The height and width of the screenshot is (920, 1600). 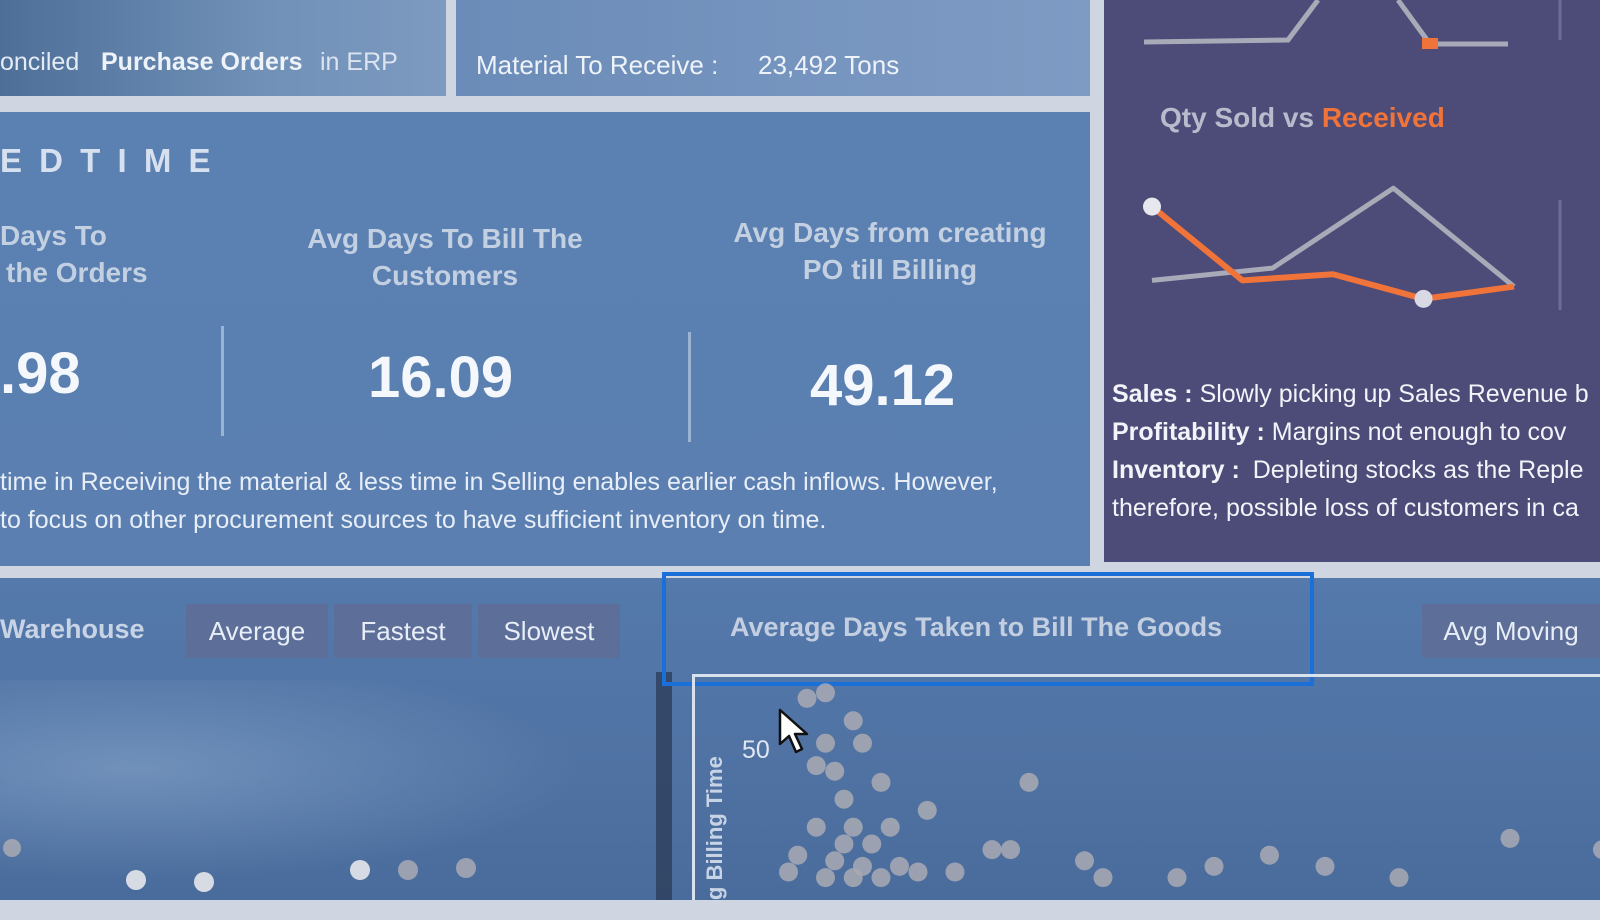 I want to click on metric-2-value: 16.09, so click(x=441, y=377).